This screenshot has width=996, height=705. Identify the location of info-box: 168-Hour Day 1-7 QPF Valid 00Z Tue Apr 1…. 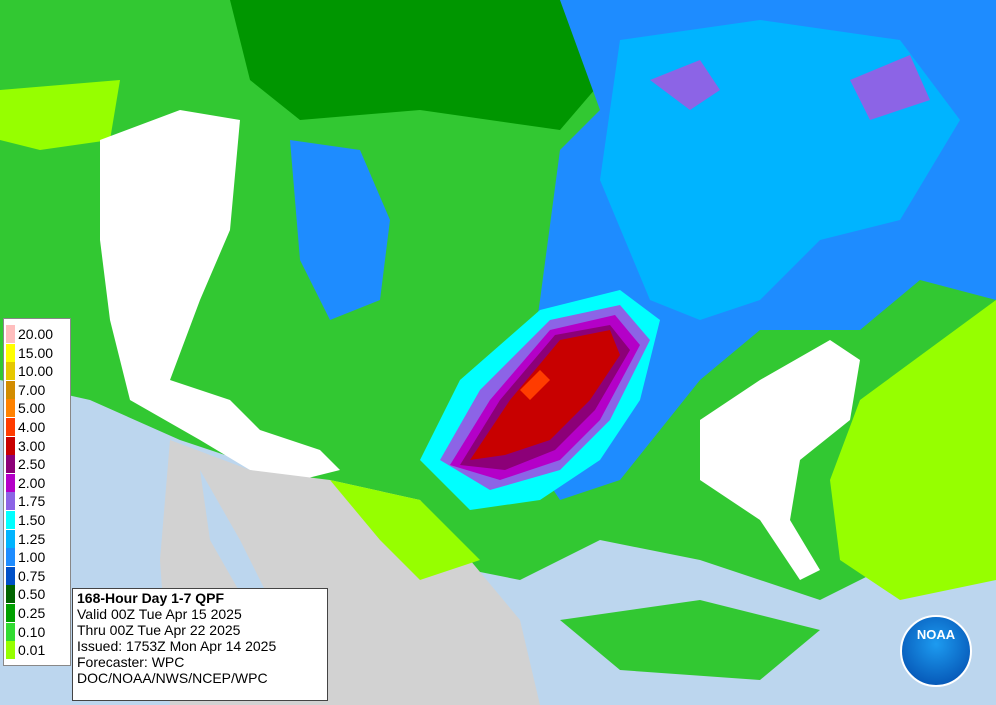
(200, 644).